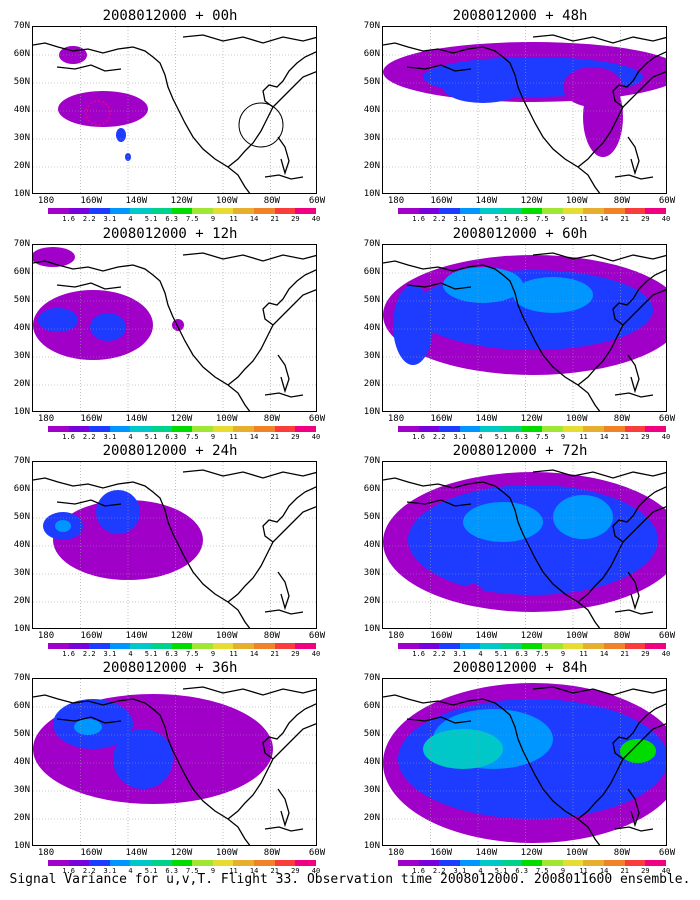 The width and height of the screenshot is (700, 900). I want to click on panel-title: 2008012000 + 00h, so click(170, 16).